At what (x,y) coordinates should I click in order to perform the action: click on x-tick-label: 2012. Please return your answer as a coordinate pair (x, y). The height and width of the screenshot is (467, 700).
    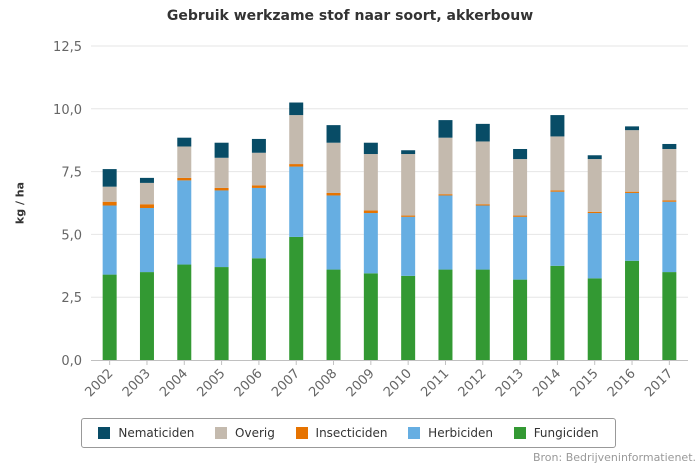
    Looking at the image, I should click on (473, 383).